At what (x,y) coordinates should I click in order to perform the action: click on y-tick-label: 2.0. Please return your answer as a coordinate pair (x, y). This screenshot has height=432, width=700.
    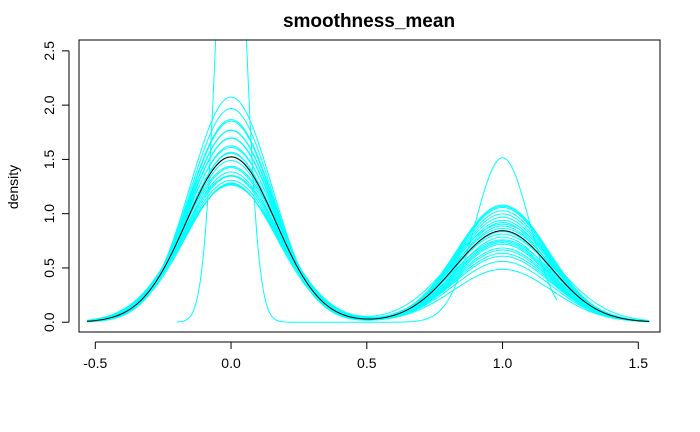
    Looking at the image, I should click on (49, 105).